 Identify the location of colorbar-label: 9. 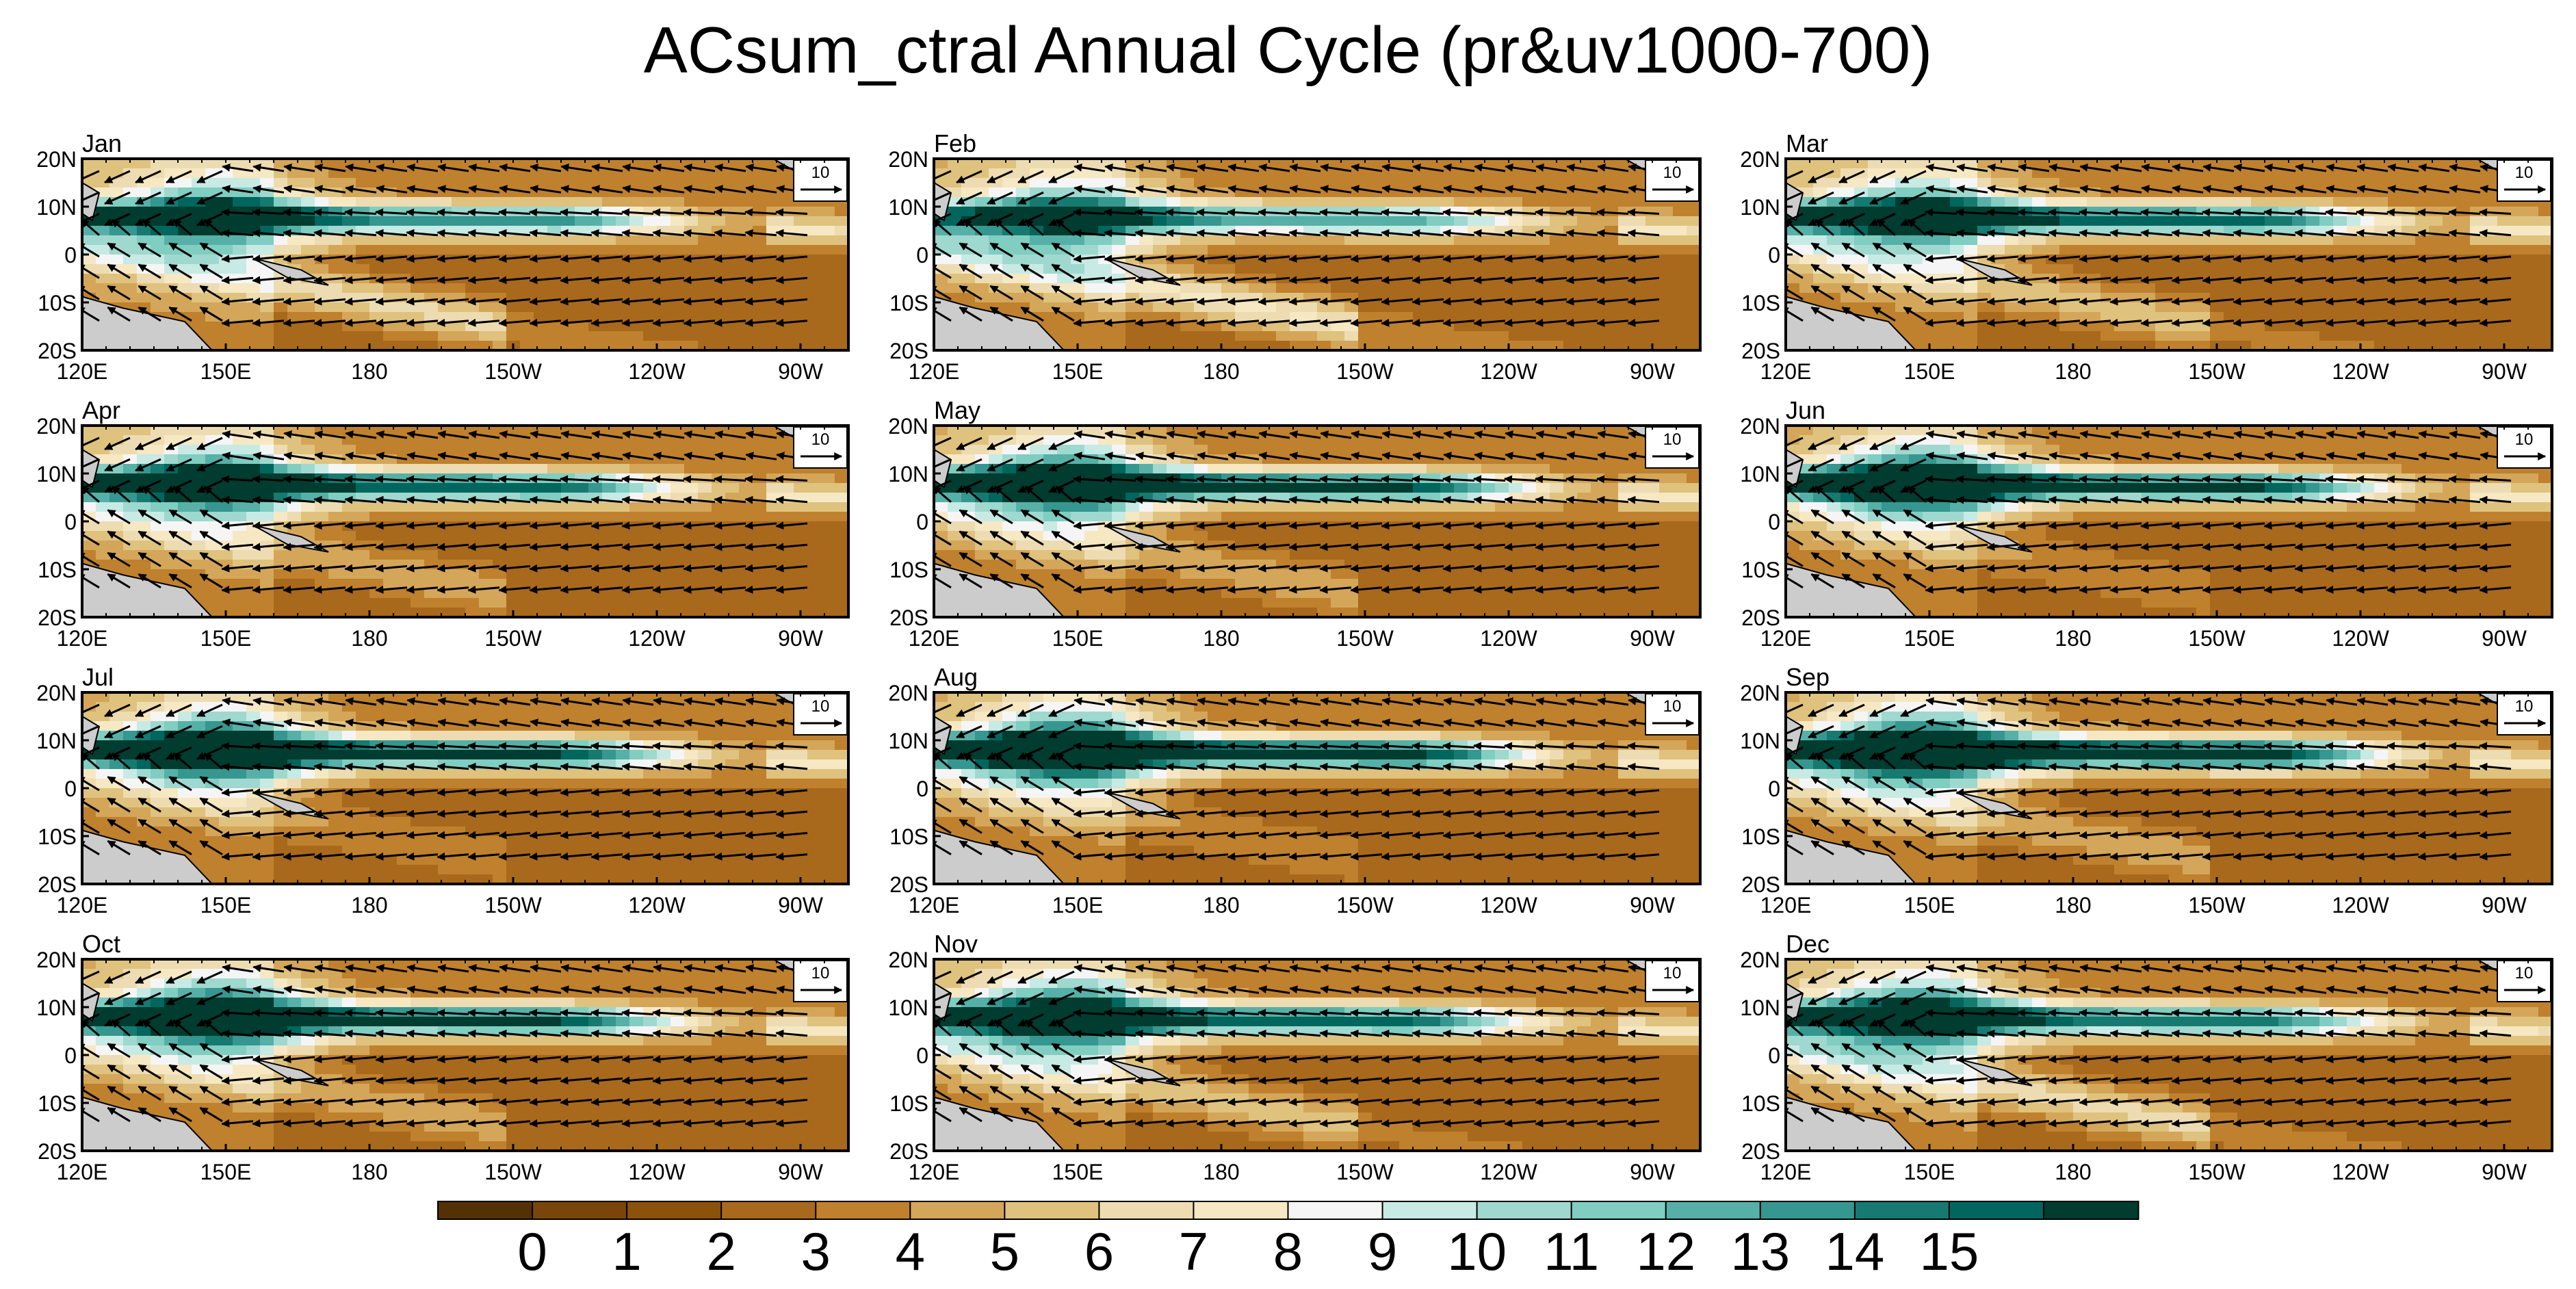
(1382, 1251).